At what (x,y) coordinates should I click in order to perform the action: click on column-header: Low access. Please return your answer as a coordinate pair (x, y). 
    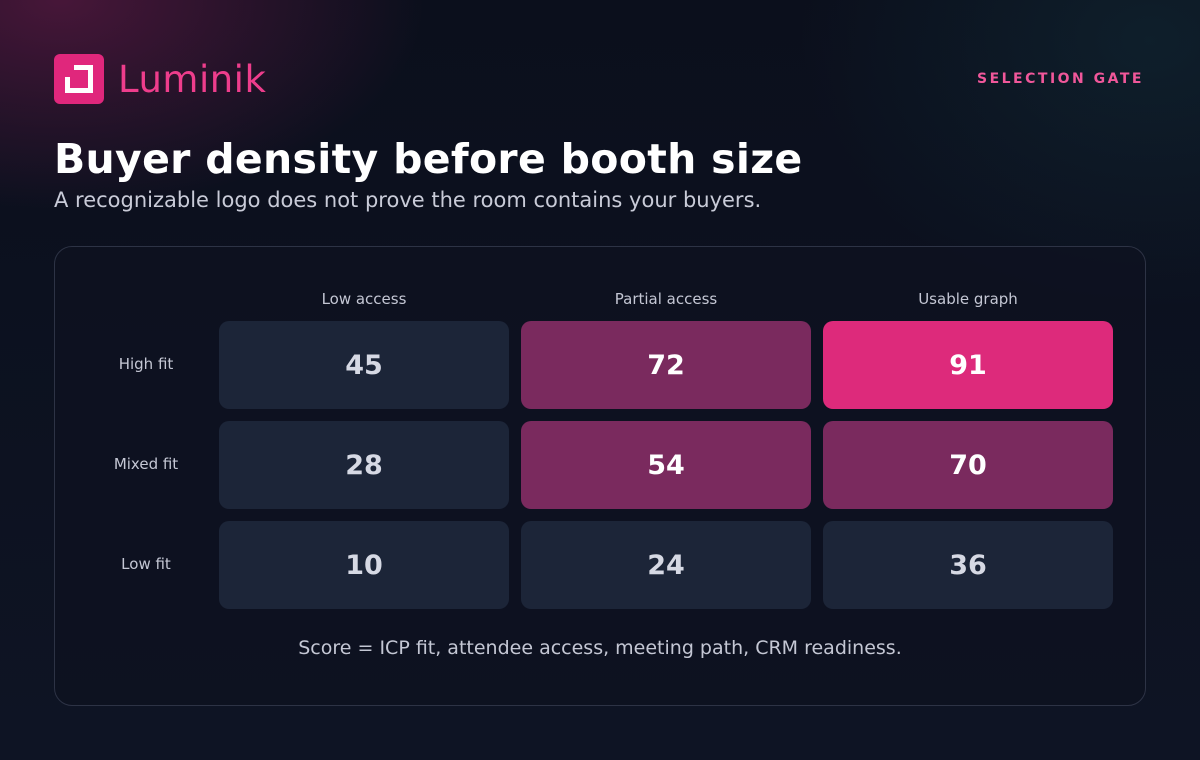
    Looking at the image, I should click on (364, 299).